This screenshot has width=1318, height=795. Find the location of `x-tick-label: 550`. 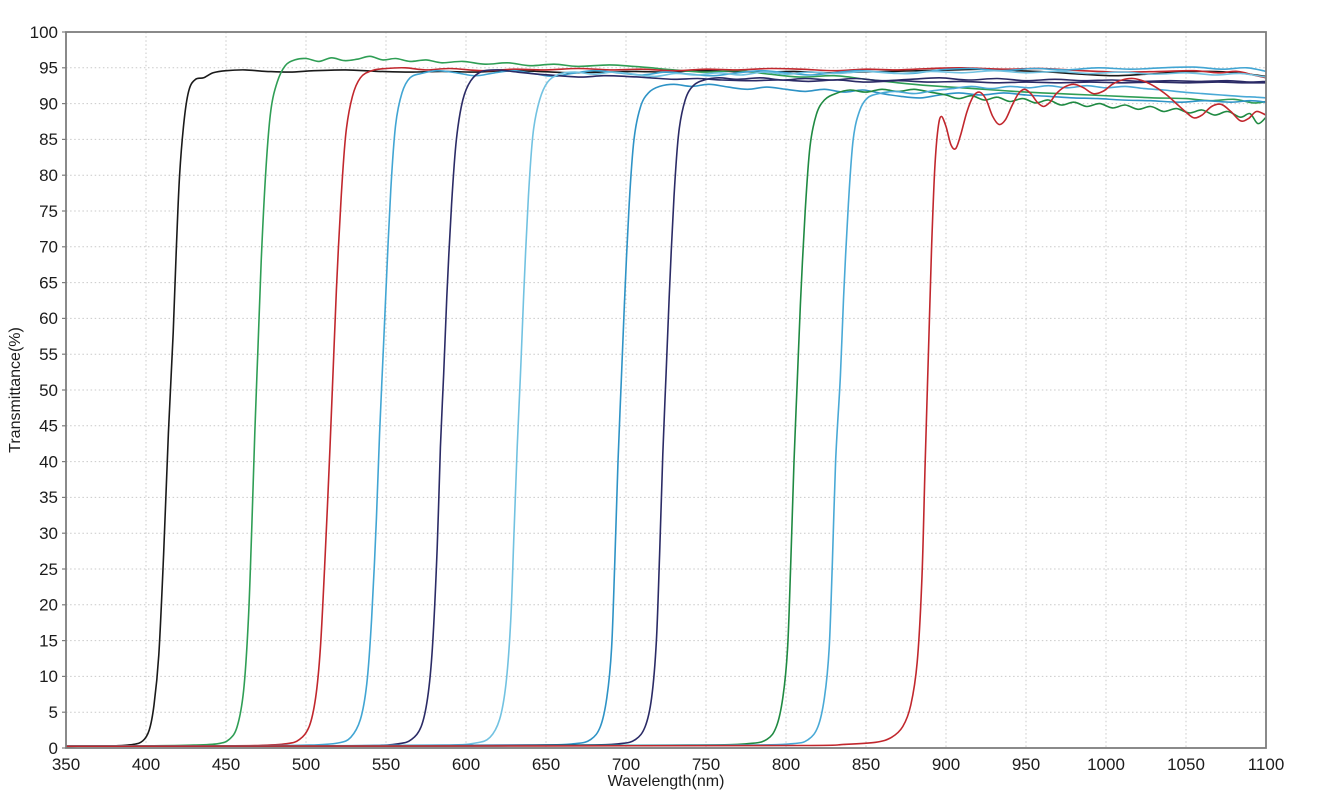

x-tick-label: 550 is located at coordinates (386, 764).